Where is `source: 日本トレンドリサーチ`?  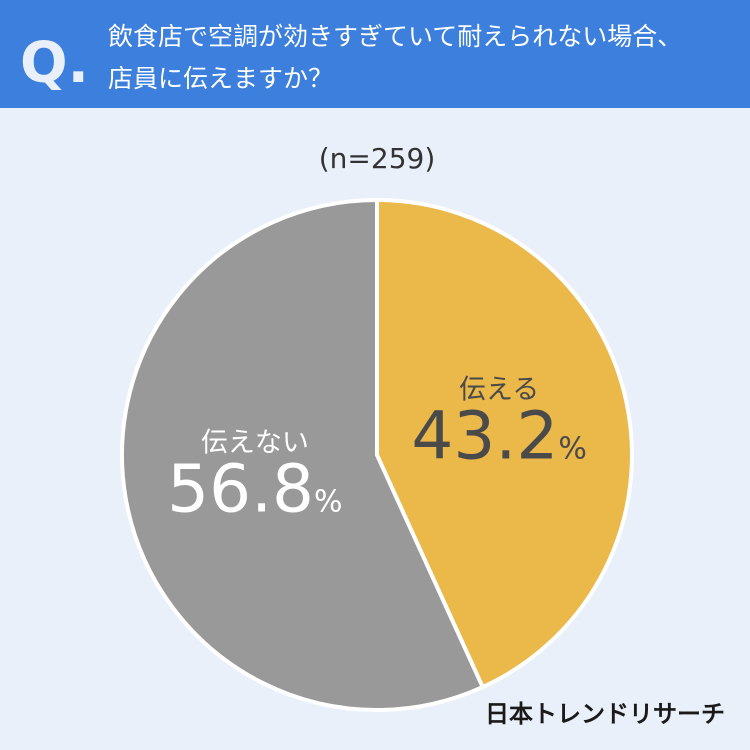
source: 日本トレンドリサーチ is located at coordinates (605, 714).